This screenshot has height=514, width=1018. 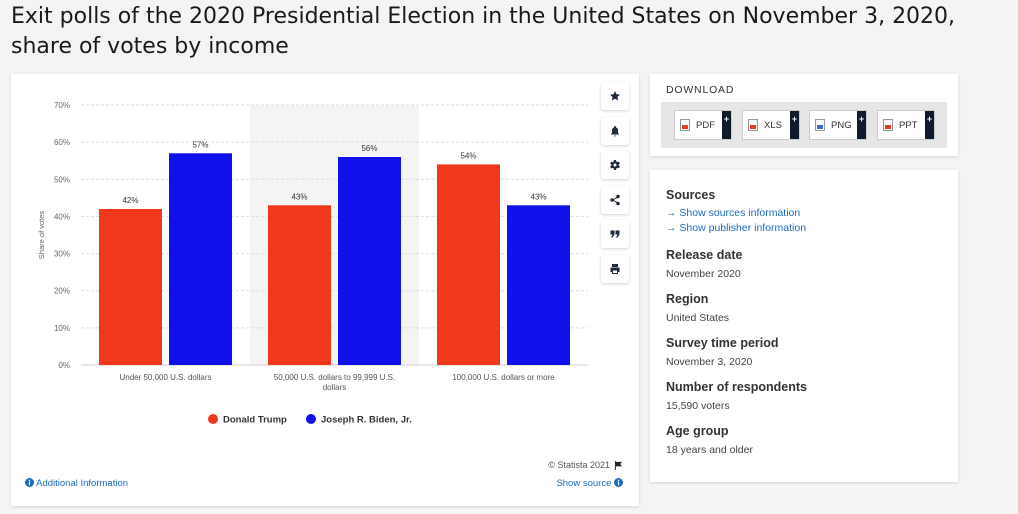 I want to click on flag-icon, so click(x=618, y=465).